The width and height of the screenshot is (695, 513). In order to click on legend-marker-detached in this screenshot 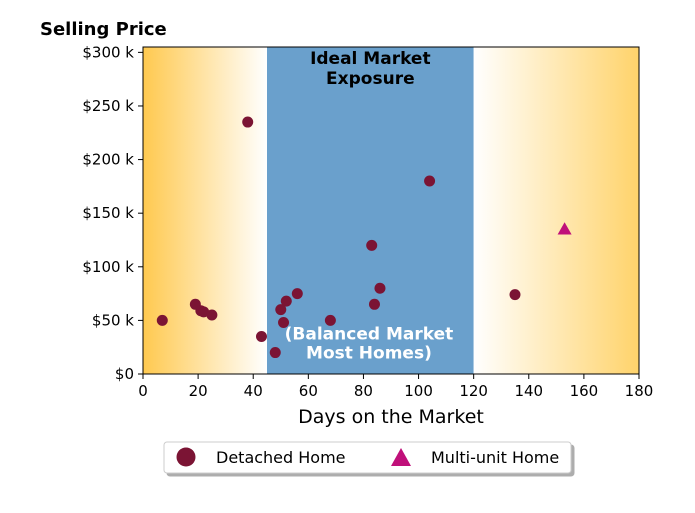, I will do `click(186, 457)`.